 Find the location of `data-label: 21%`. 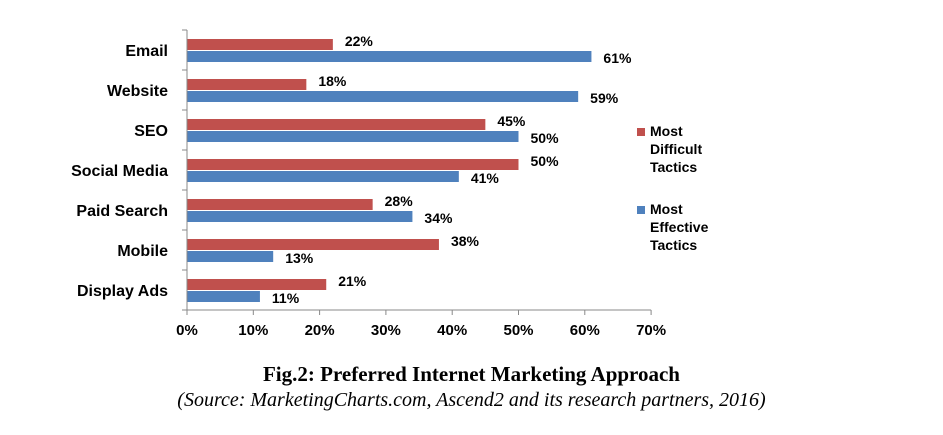

data-label: 21% is located at coordinates (352, 281).